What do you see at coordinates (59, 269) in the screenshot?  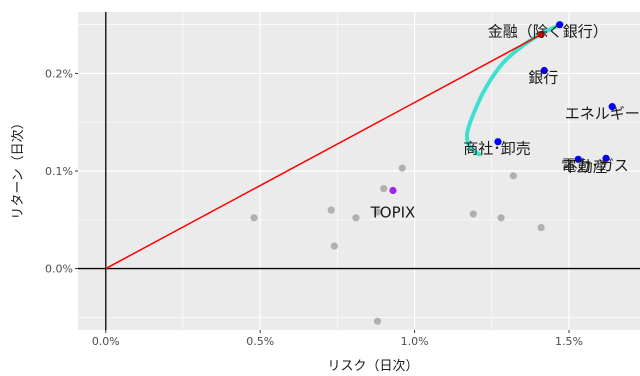 I see `y-tick-label: 0.0%` at bounding box center [59, 269].